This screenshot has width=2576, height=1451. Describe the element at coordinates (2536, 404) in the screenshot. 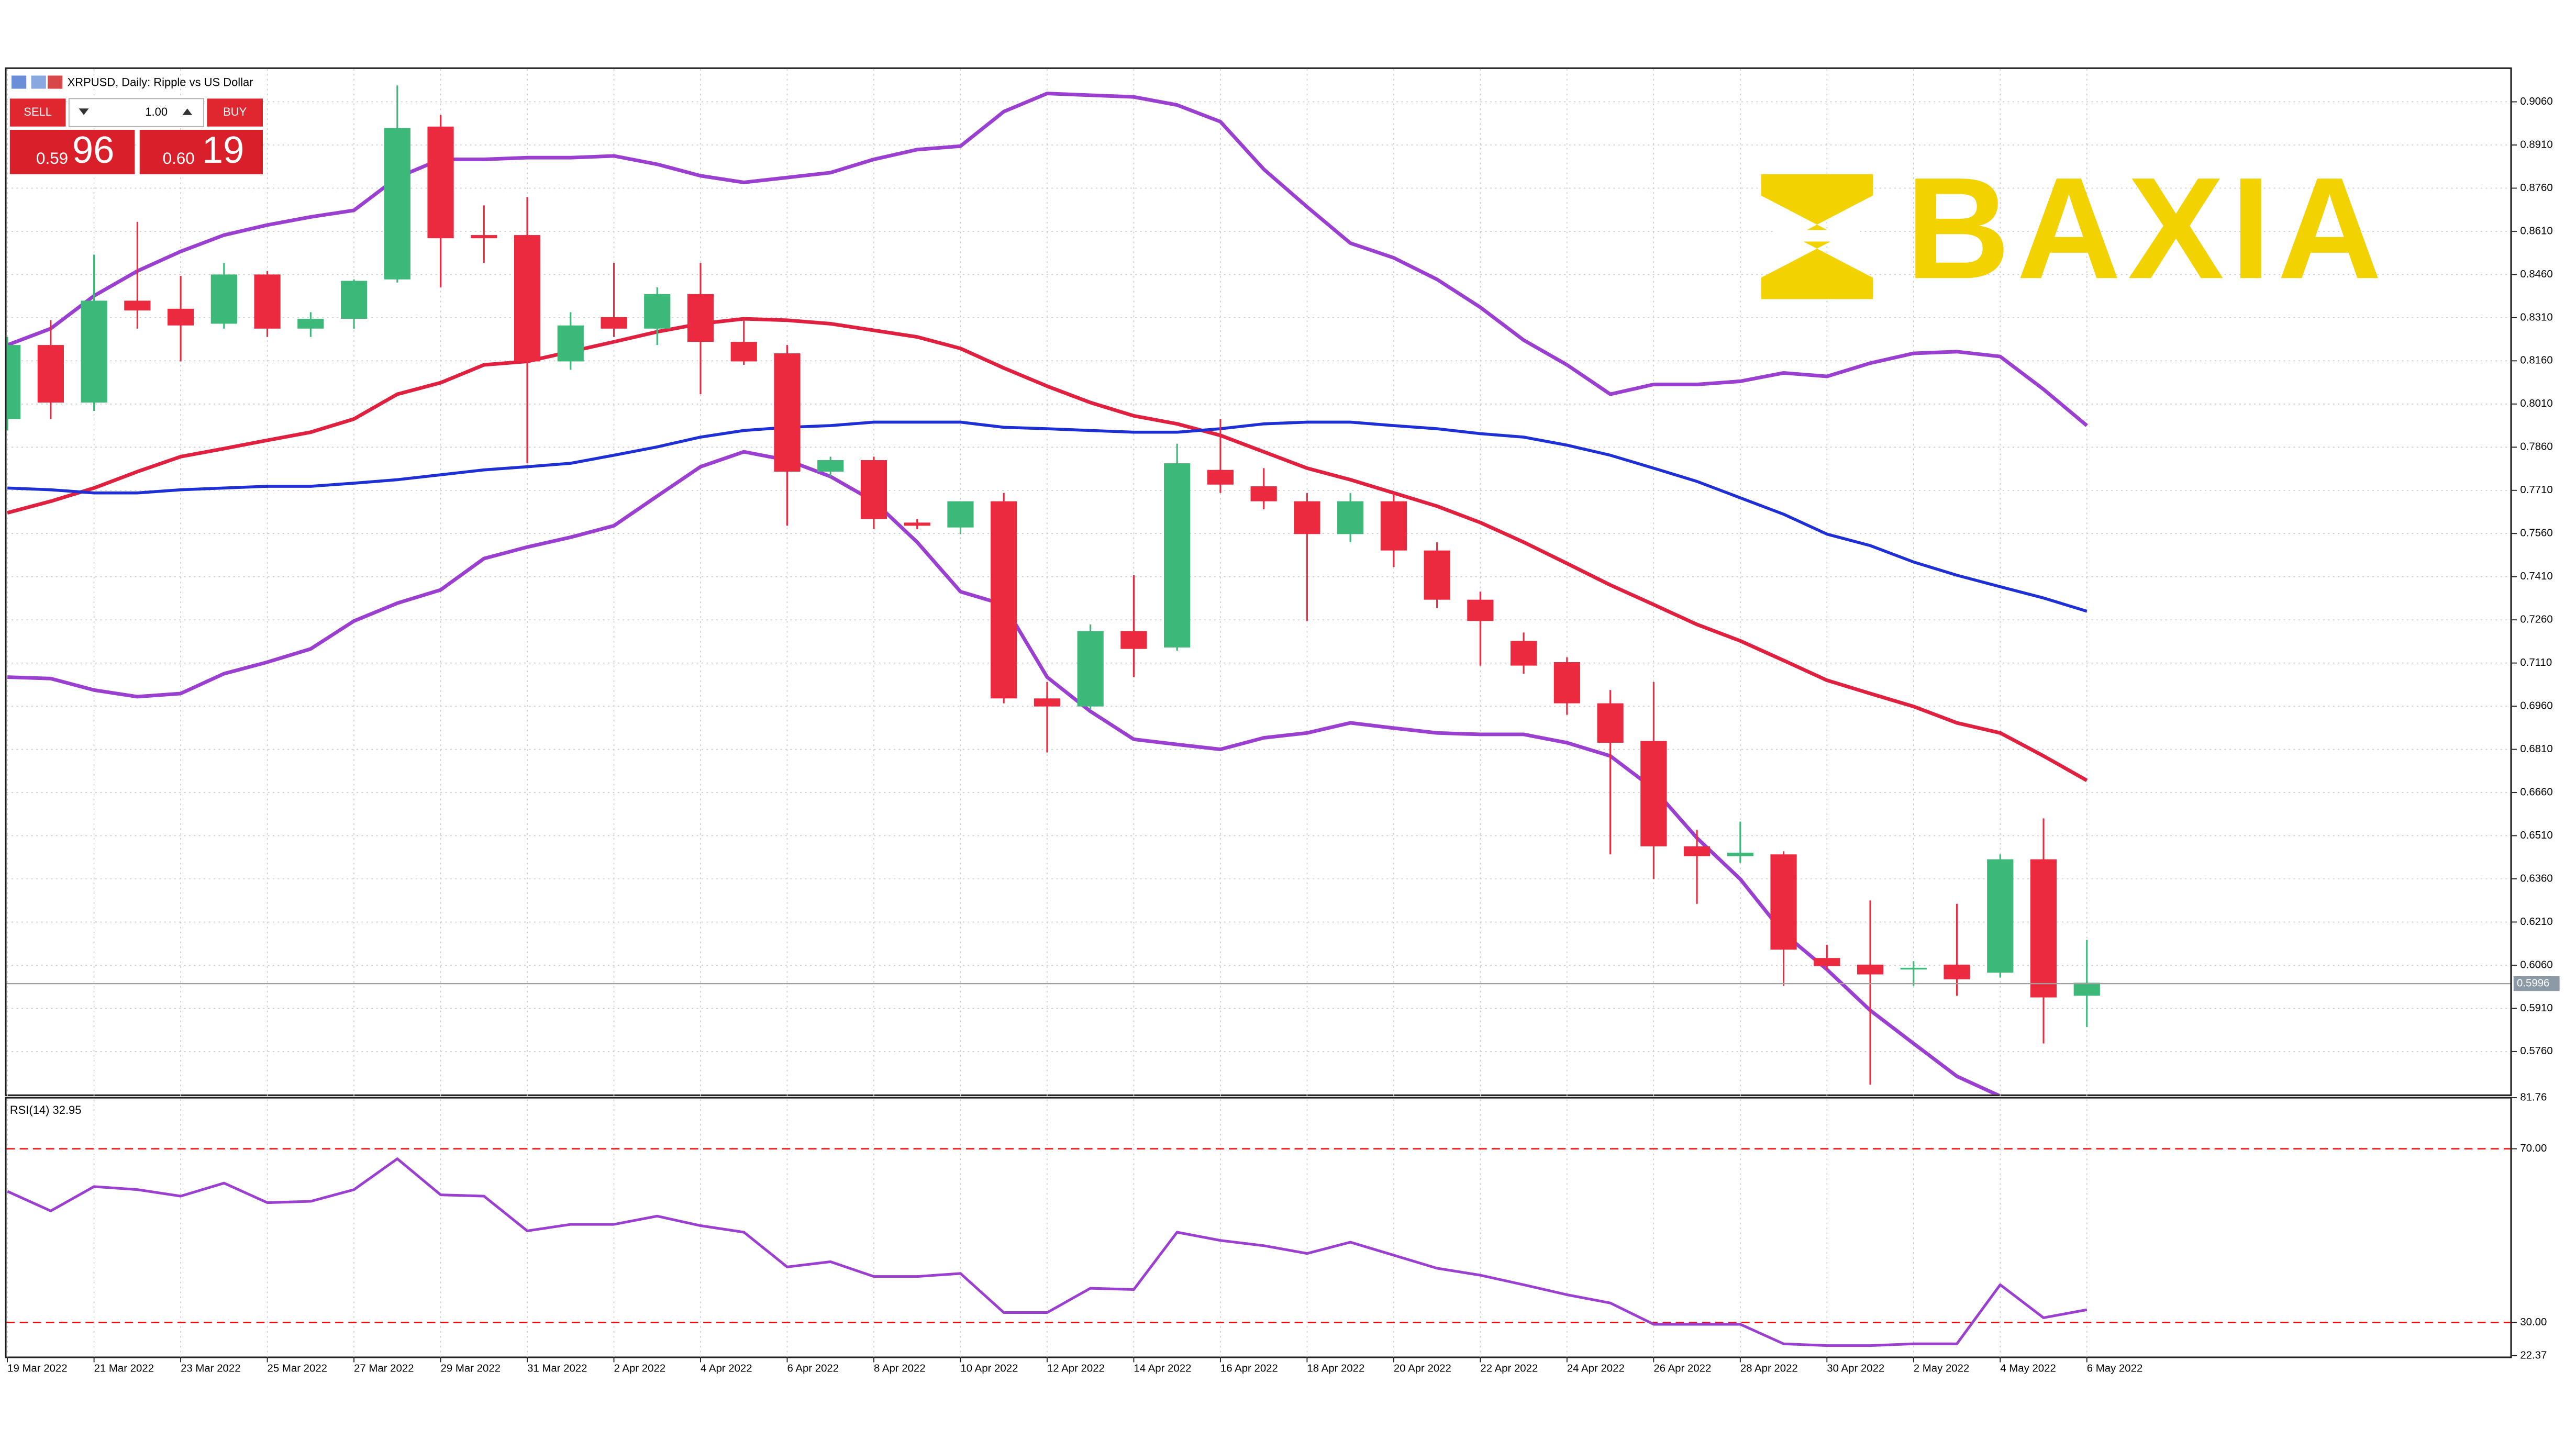

I see `y-tick-label: 0.8010` at that location.